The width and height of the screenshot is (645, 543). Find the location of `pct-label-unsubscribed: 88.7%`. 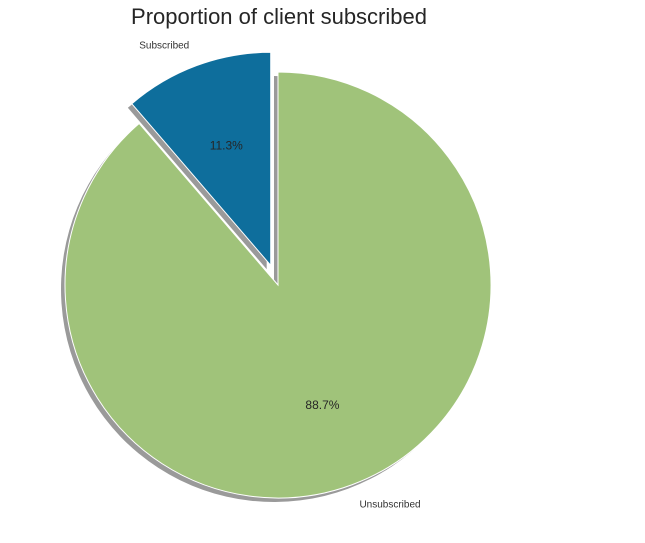

pct-label-unsubscribed: 88.7% is located at coordinates (322, 405).